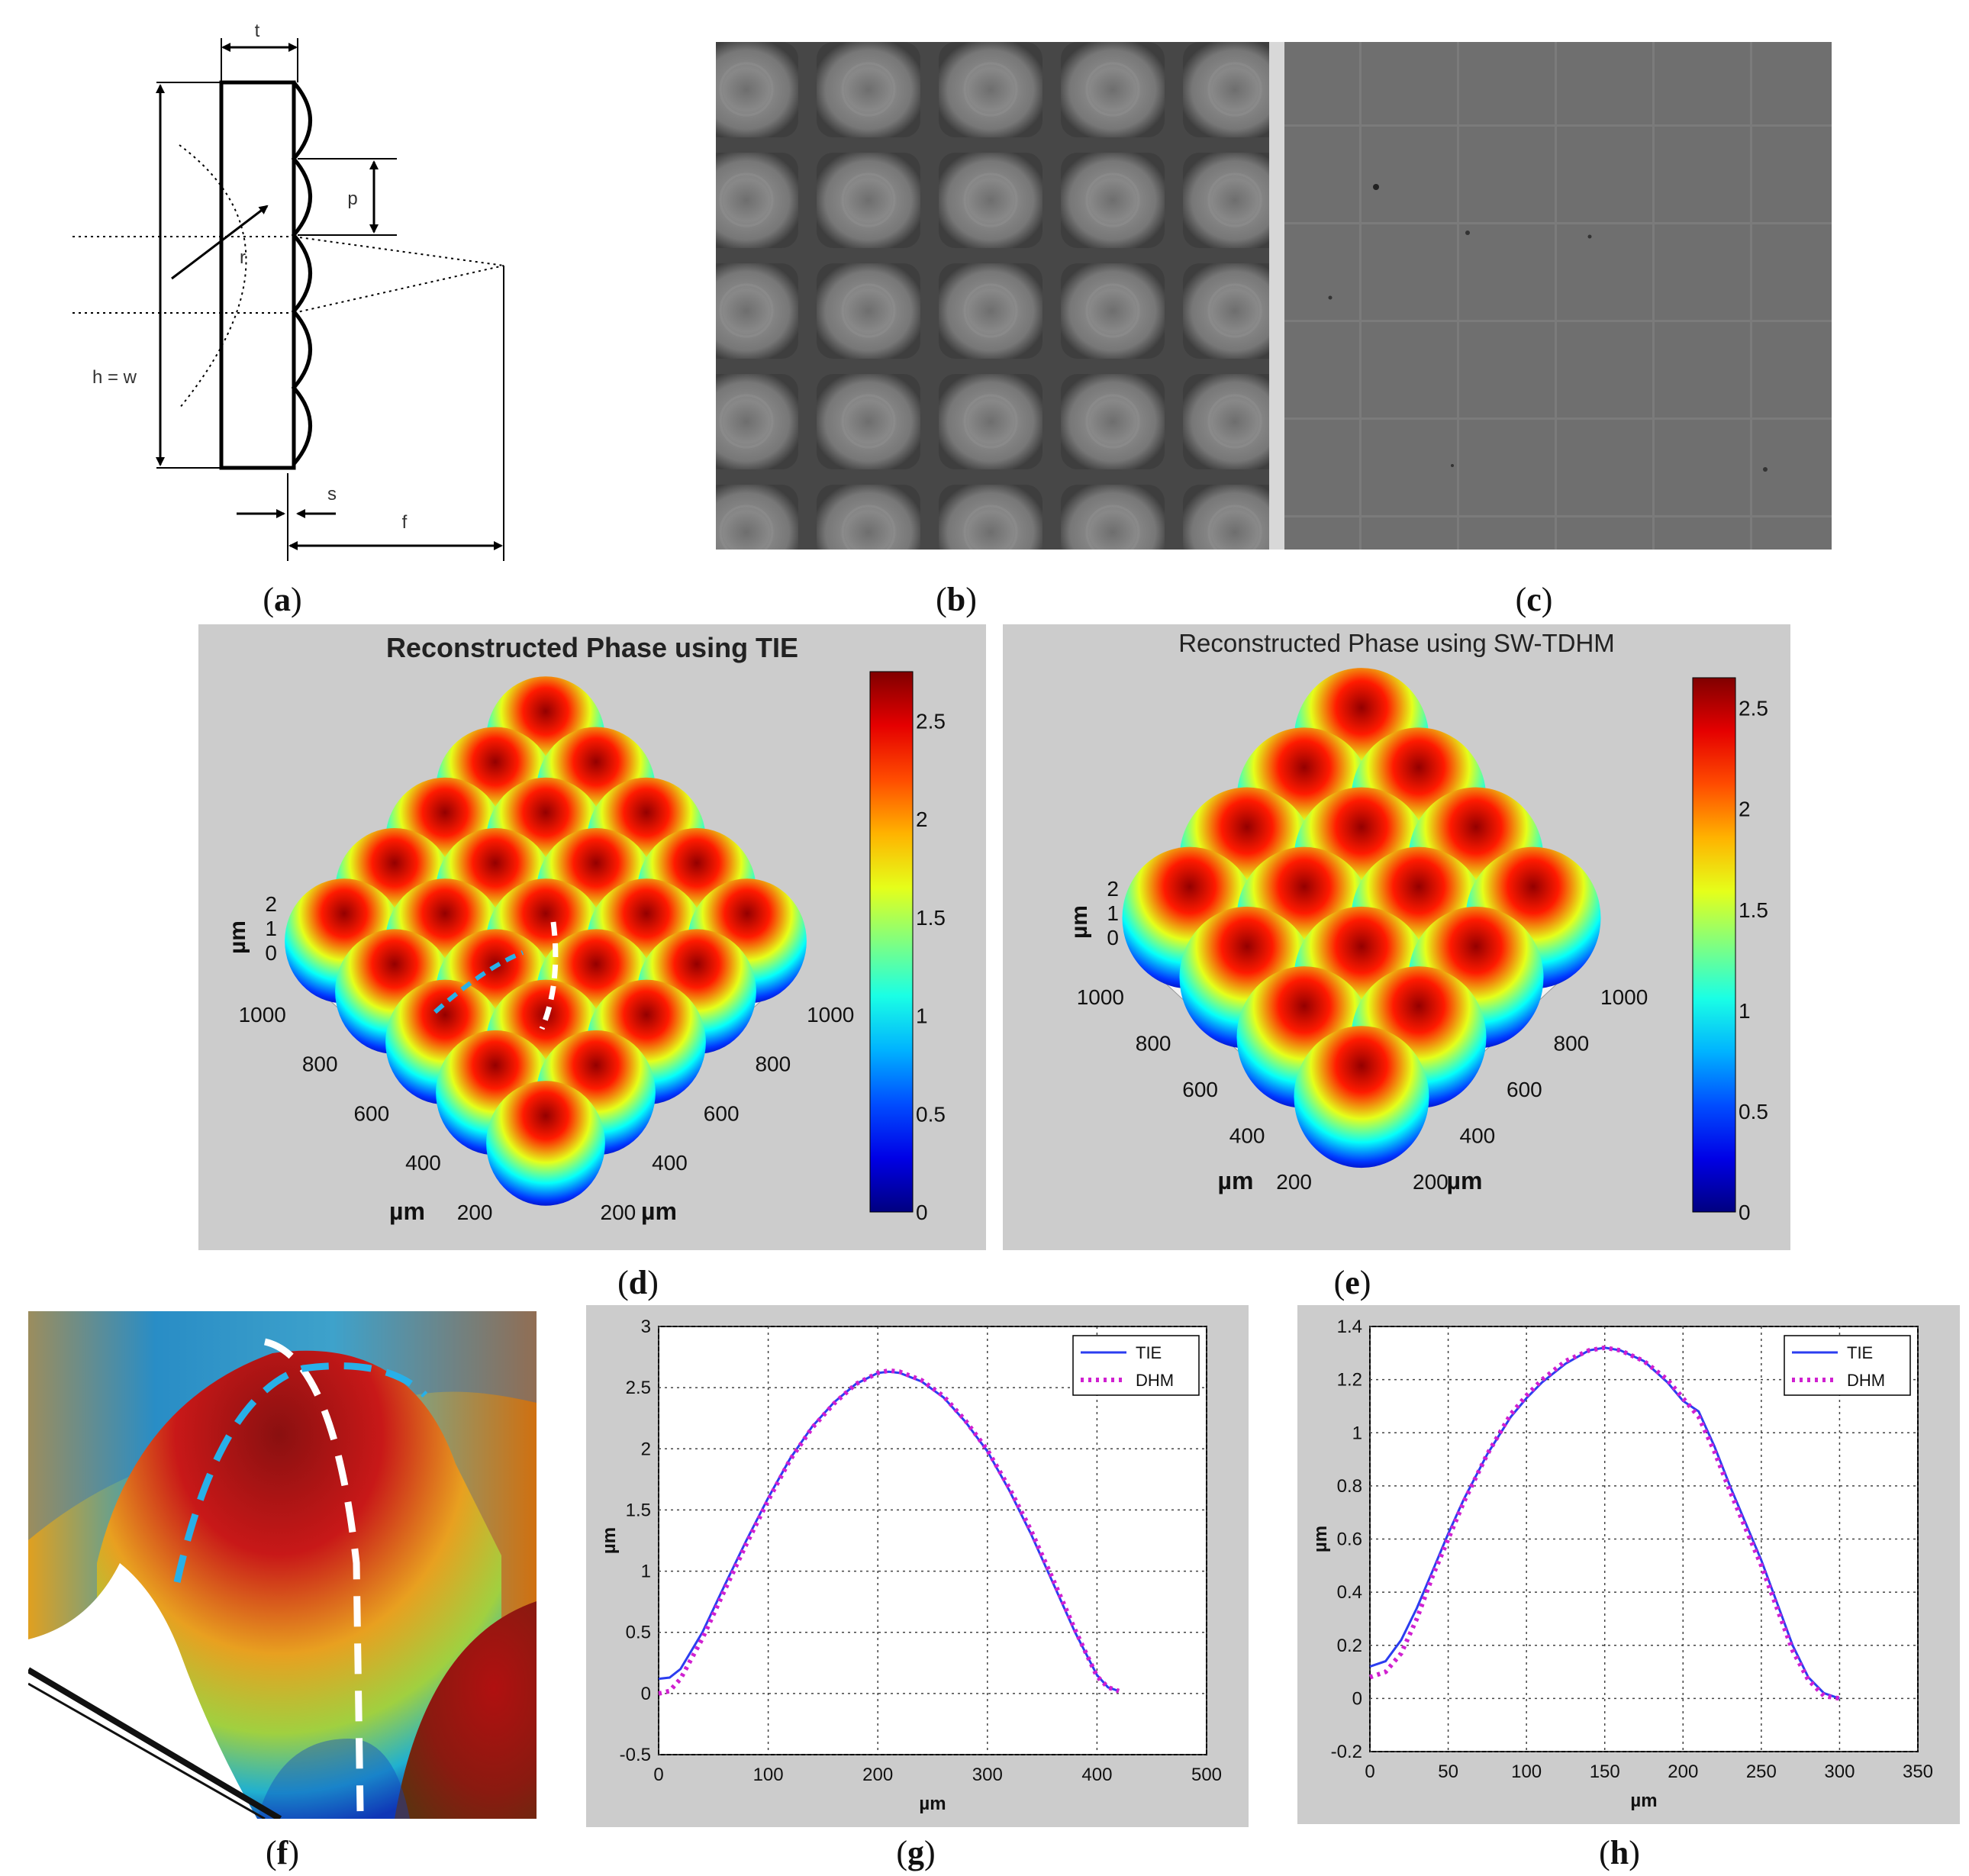 The width and height of the screenshot is (1969, 1876). Describe the element at coordinates (549, 975) in the screenshot. I see `profile-line-white` at that location.